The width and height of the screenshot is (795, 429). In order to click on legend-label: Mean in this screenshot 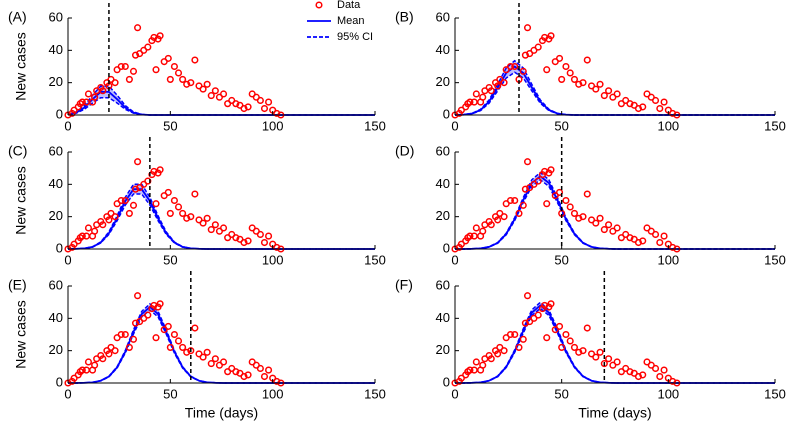, I will do `click(351, 21)`.